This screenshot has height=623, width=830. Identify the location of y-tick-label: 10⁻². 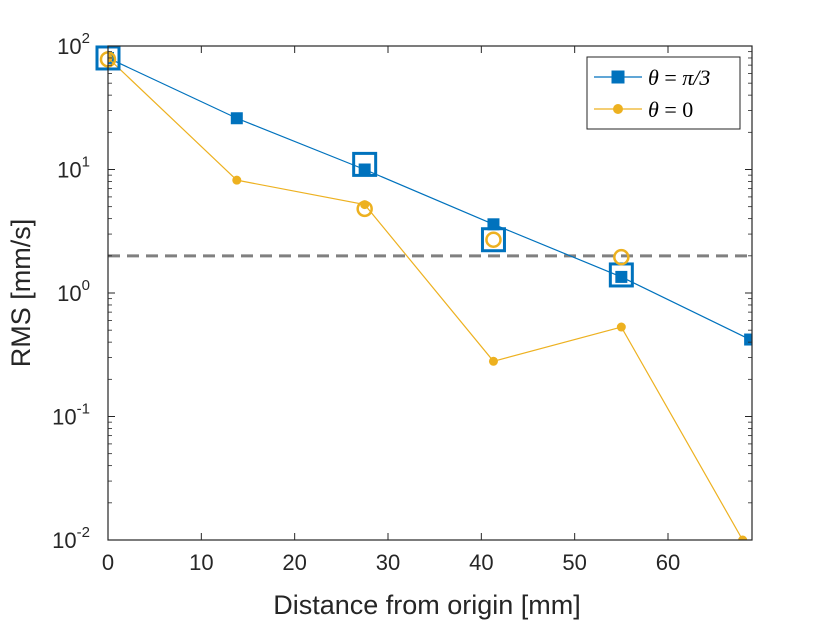
(71, 538).